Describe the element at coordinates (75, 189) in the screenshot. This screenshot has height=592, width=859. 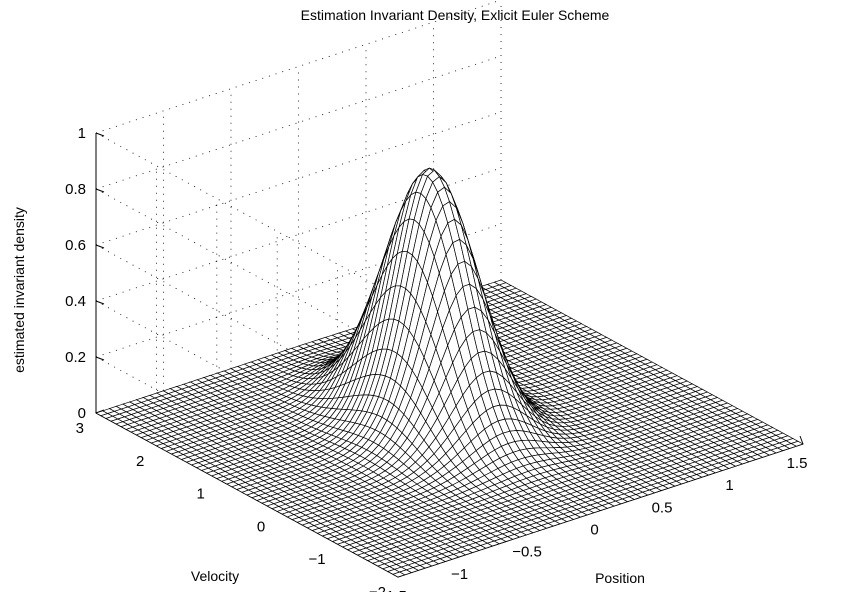
I see `z-tick-label: 0.8` at that location.